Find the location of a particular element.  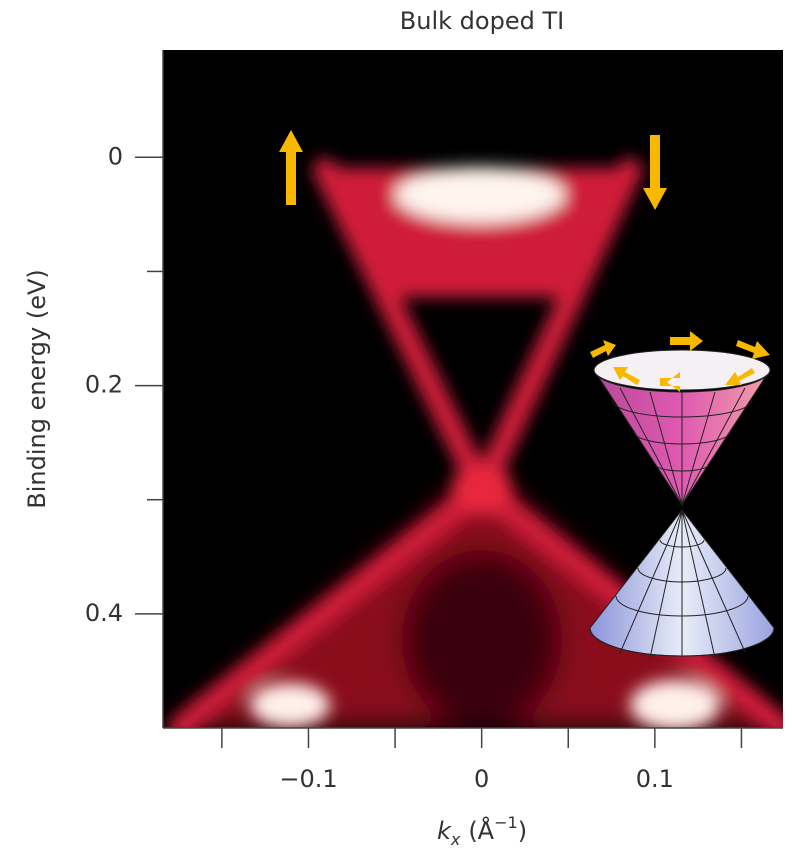

spin-arrows is located at coordinates (473, 170).